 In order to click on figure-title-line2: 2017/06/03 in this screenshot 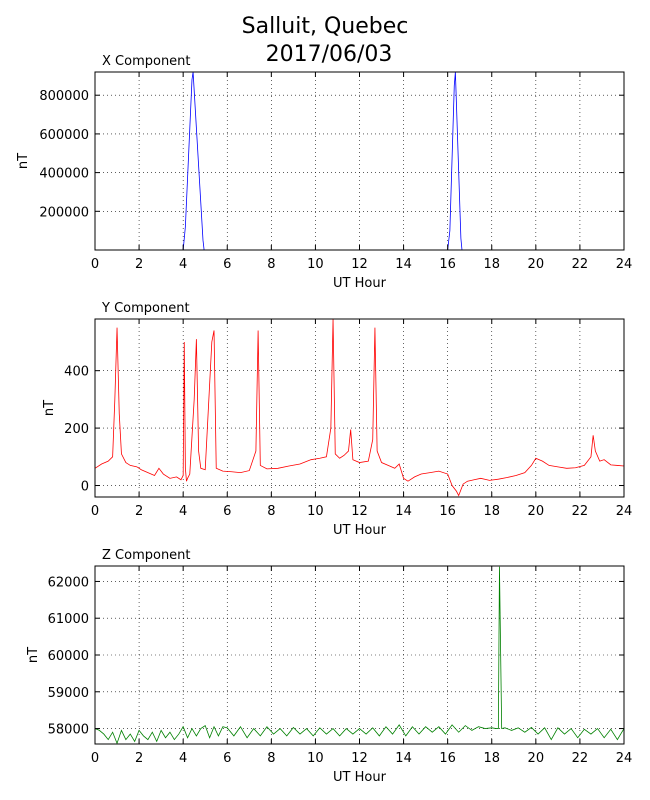, I will do `click(329, 54)`.